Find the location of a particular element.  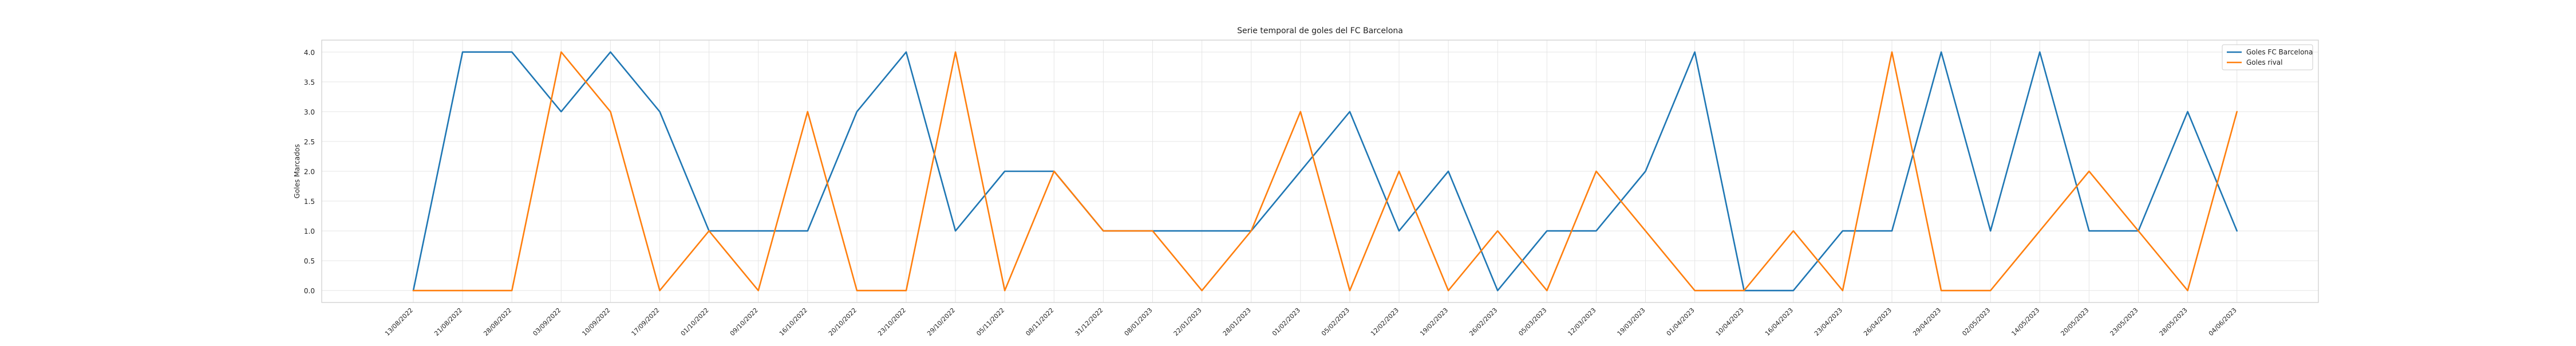

x-tick-label: 19/02/2023 is located at coordinates (1434, 321).